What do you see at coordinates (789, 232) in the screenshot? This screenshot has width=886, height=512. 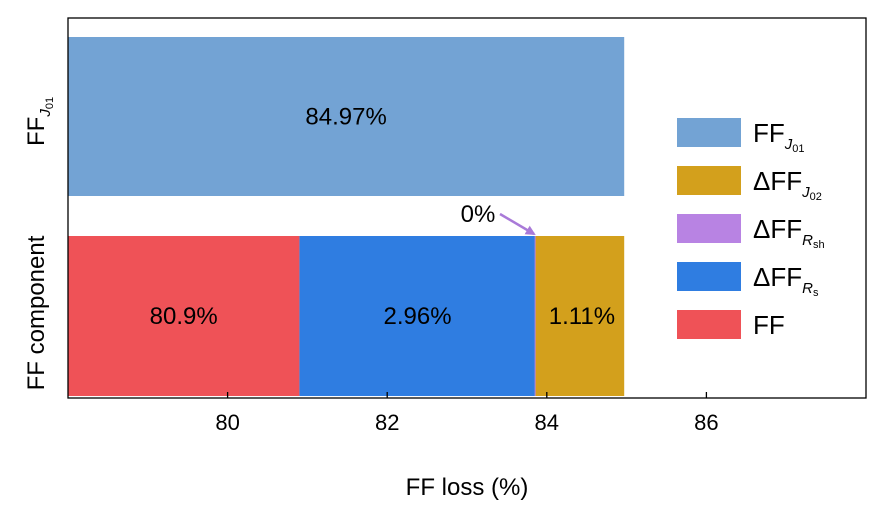 I see `legend-label-dFF_Rsh: ΔFFRsh` at bounding box center [789, 232].